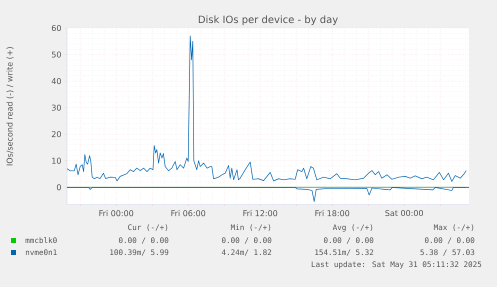 Image resolution: width=497 pixels, height=287 pixels. Describe the element at coordinates (56, 134) in the screenshot. I see `y-tick-label: 20` at that location.